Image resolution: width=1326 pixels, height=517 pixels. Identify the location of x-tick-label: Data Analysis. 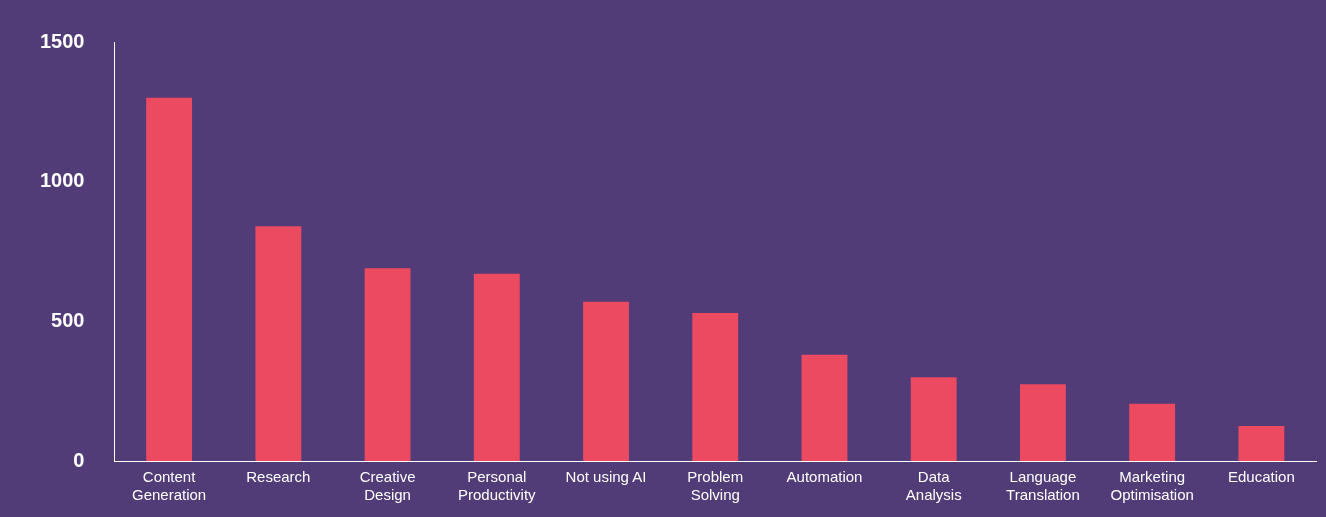
(933, 486).